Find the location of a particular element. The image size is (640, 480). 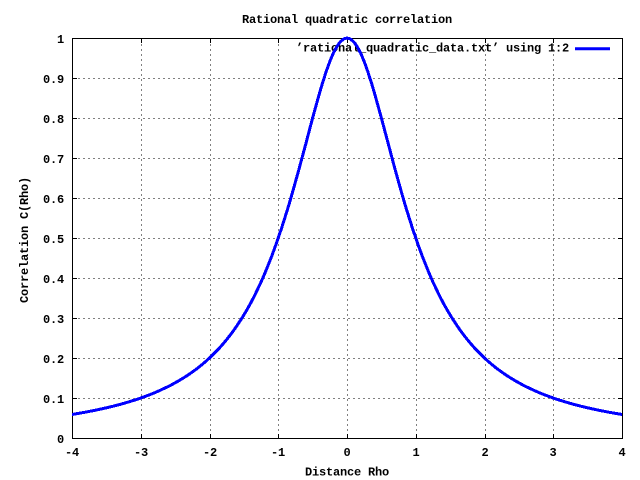

svg-text: -3 is located at coordinates (141, 453).